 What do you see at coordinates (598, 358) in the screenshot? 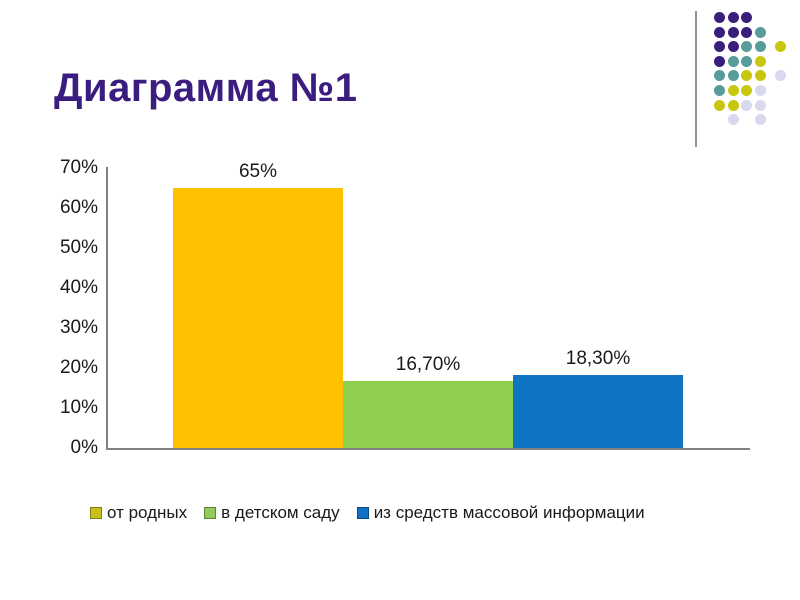
I see `bar-data-label: 18,30%` at bounding box center [598, 358].